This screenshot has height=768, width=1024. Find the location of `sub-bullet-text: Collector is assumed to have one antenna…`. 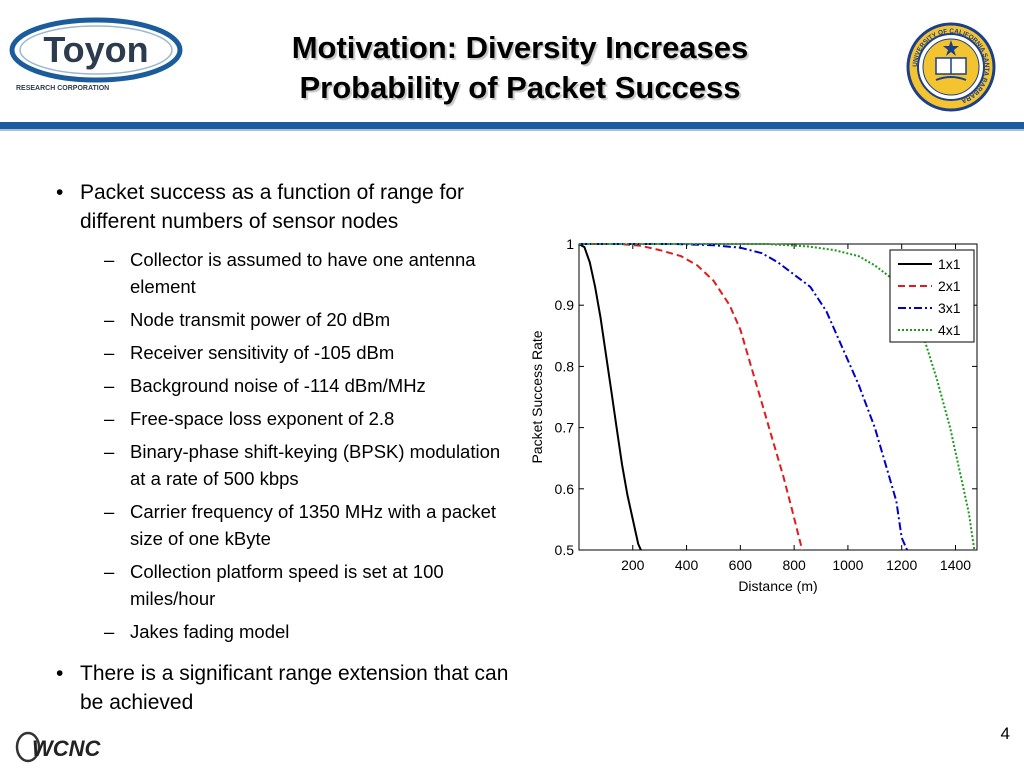

sub-bullet-text: Collector is assumed to have one antenna… is located at coordinates (303, 273).